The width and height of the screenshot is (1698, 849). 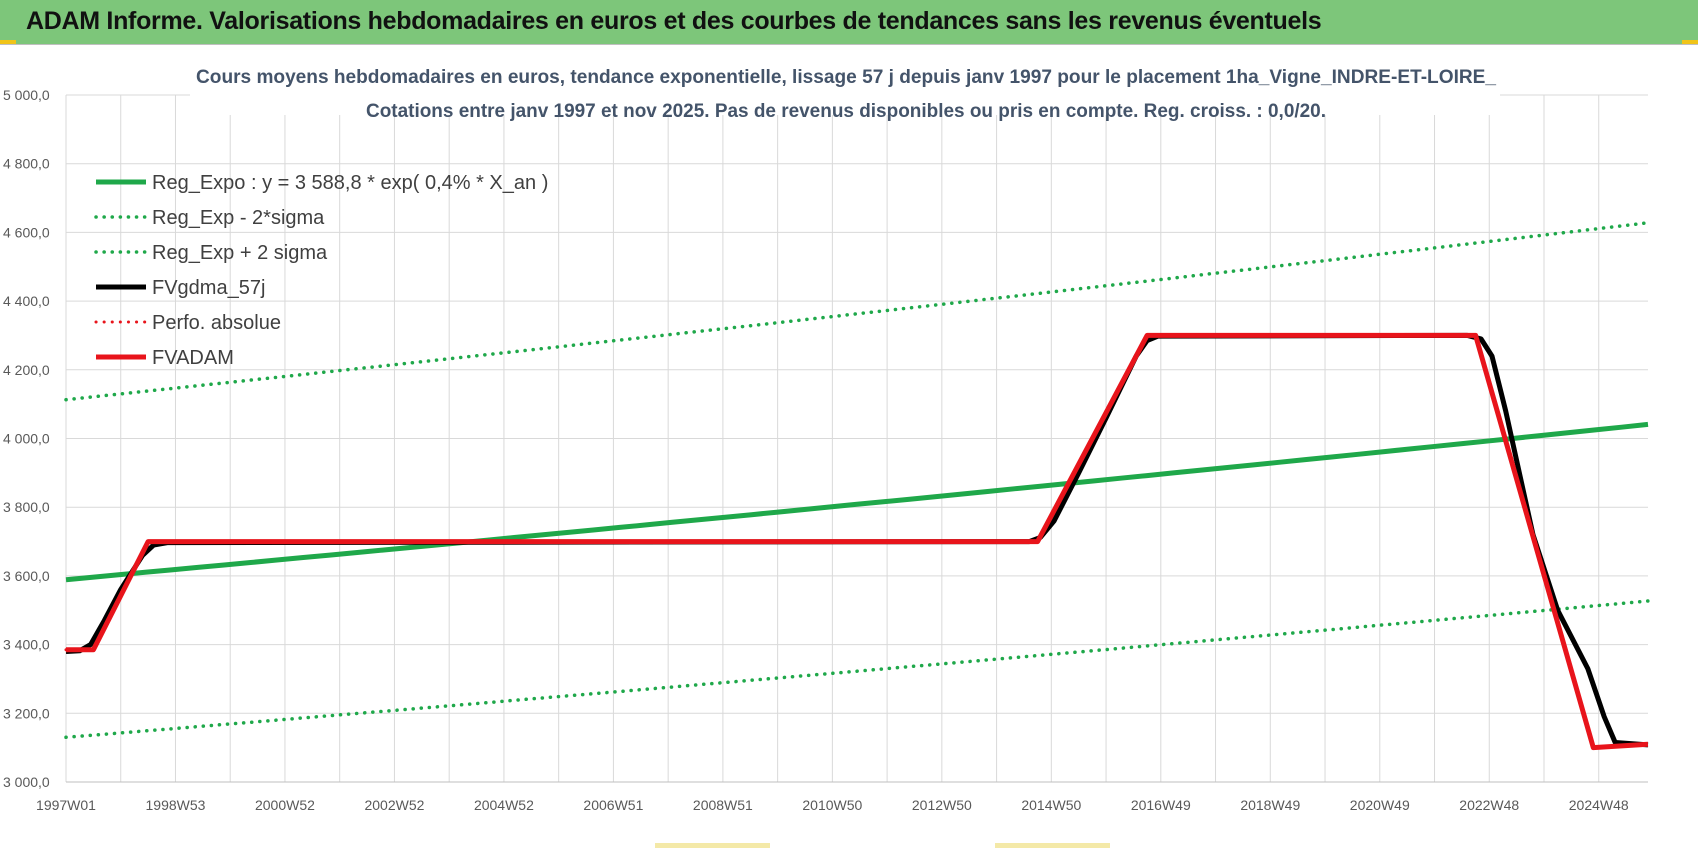 What do you see at coordinates (504, 805) in the screenshot?
I see `x-tick-label: 2004W52` at bounding box center [504, 805].